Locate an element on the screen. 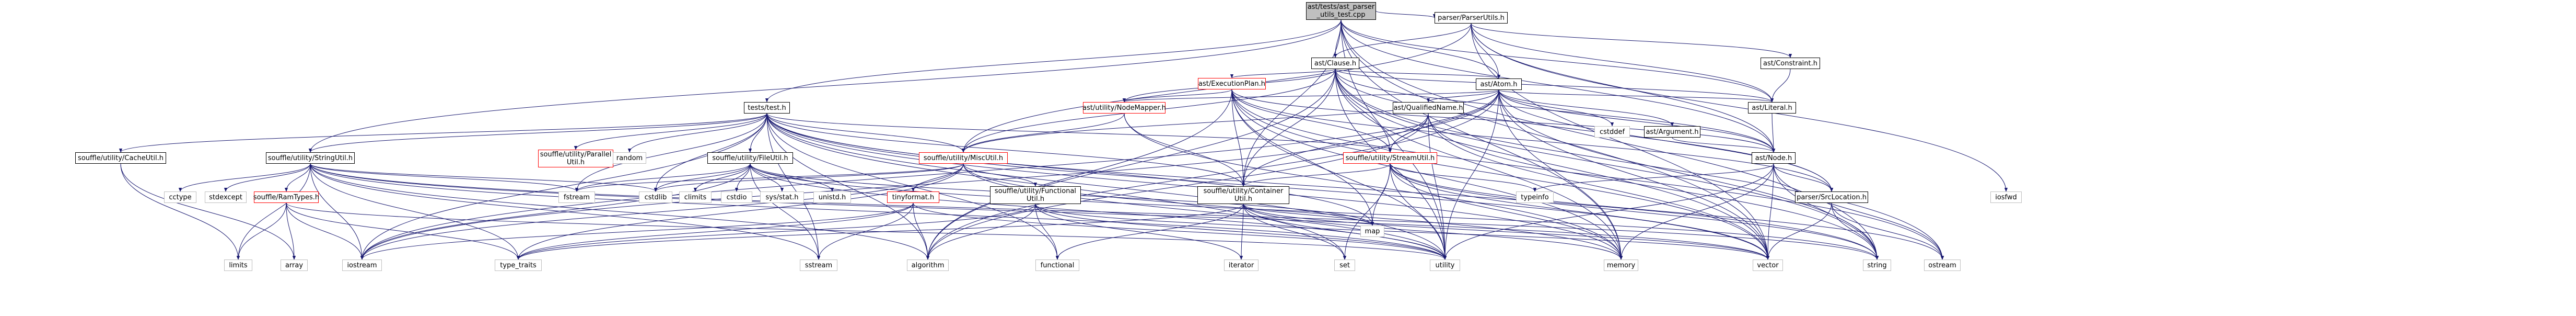  edge-containerUtil-to-vector is located at coordinates (1506, 232).